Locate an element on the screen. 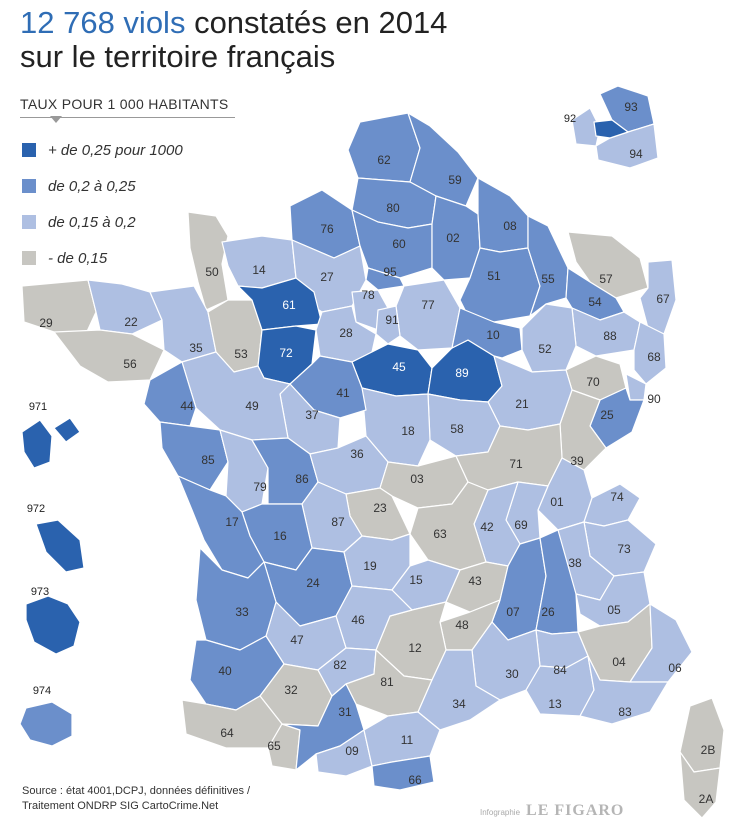  department-label-29: 29 is located at coordinates (46, 323).